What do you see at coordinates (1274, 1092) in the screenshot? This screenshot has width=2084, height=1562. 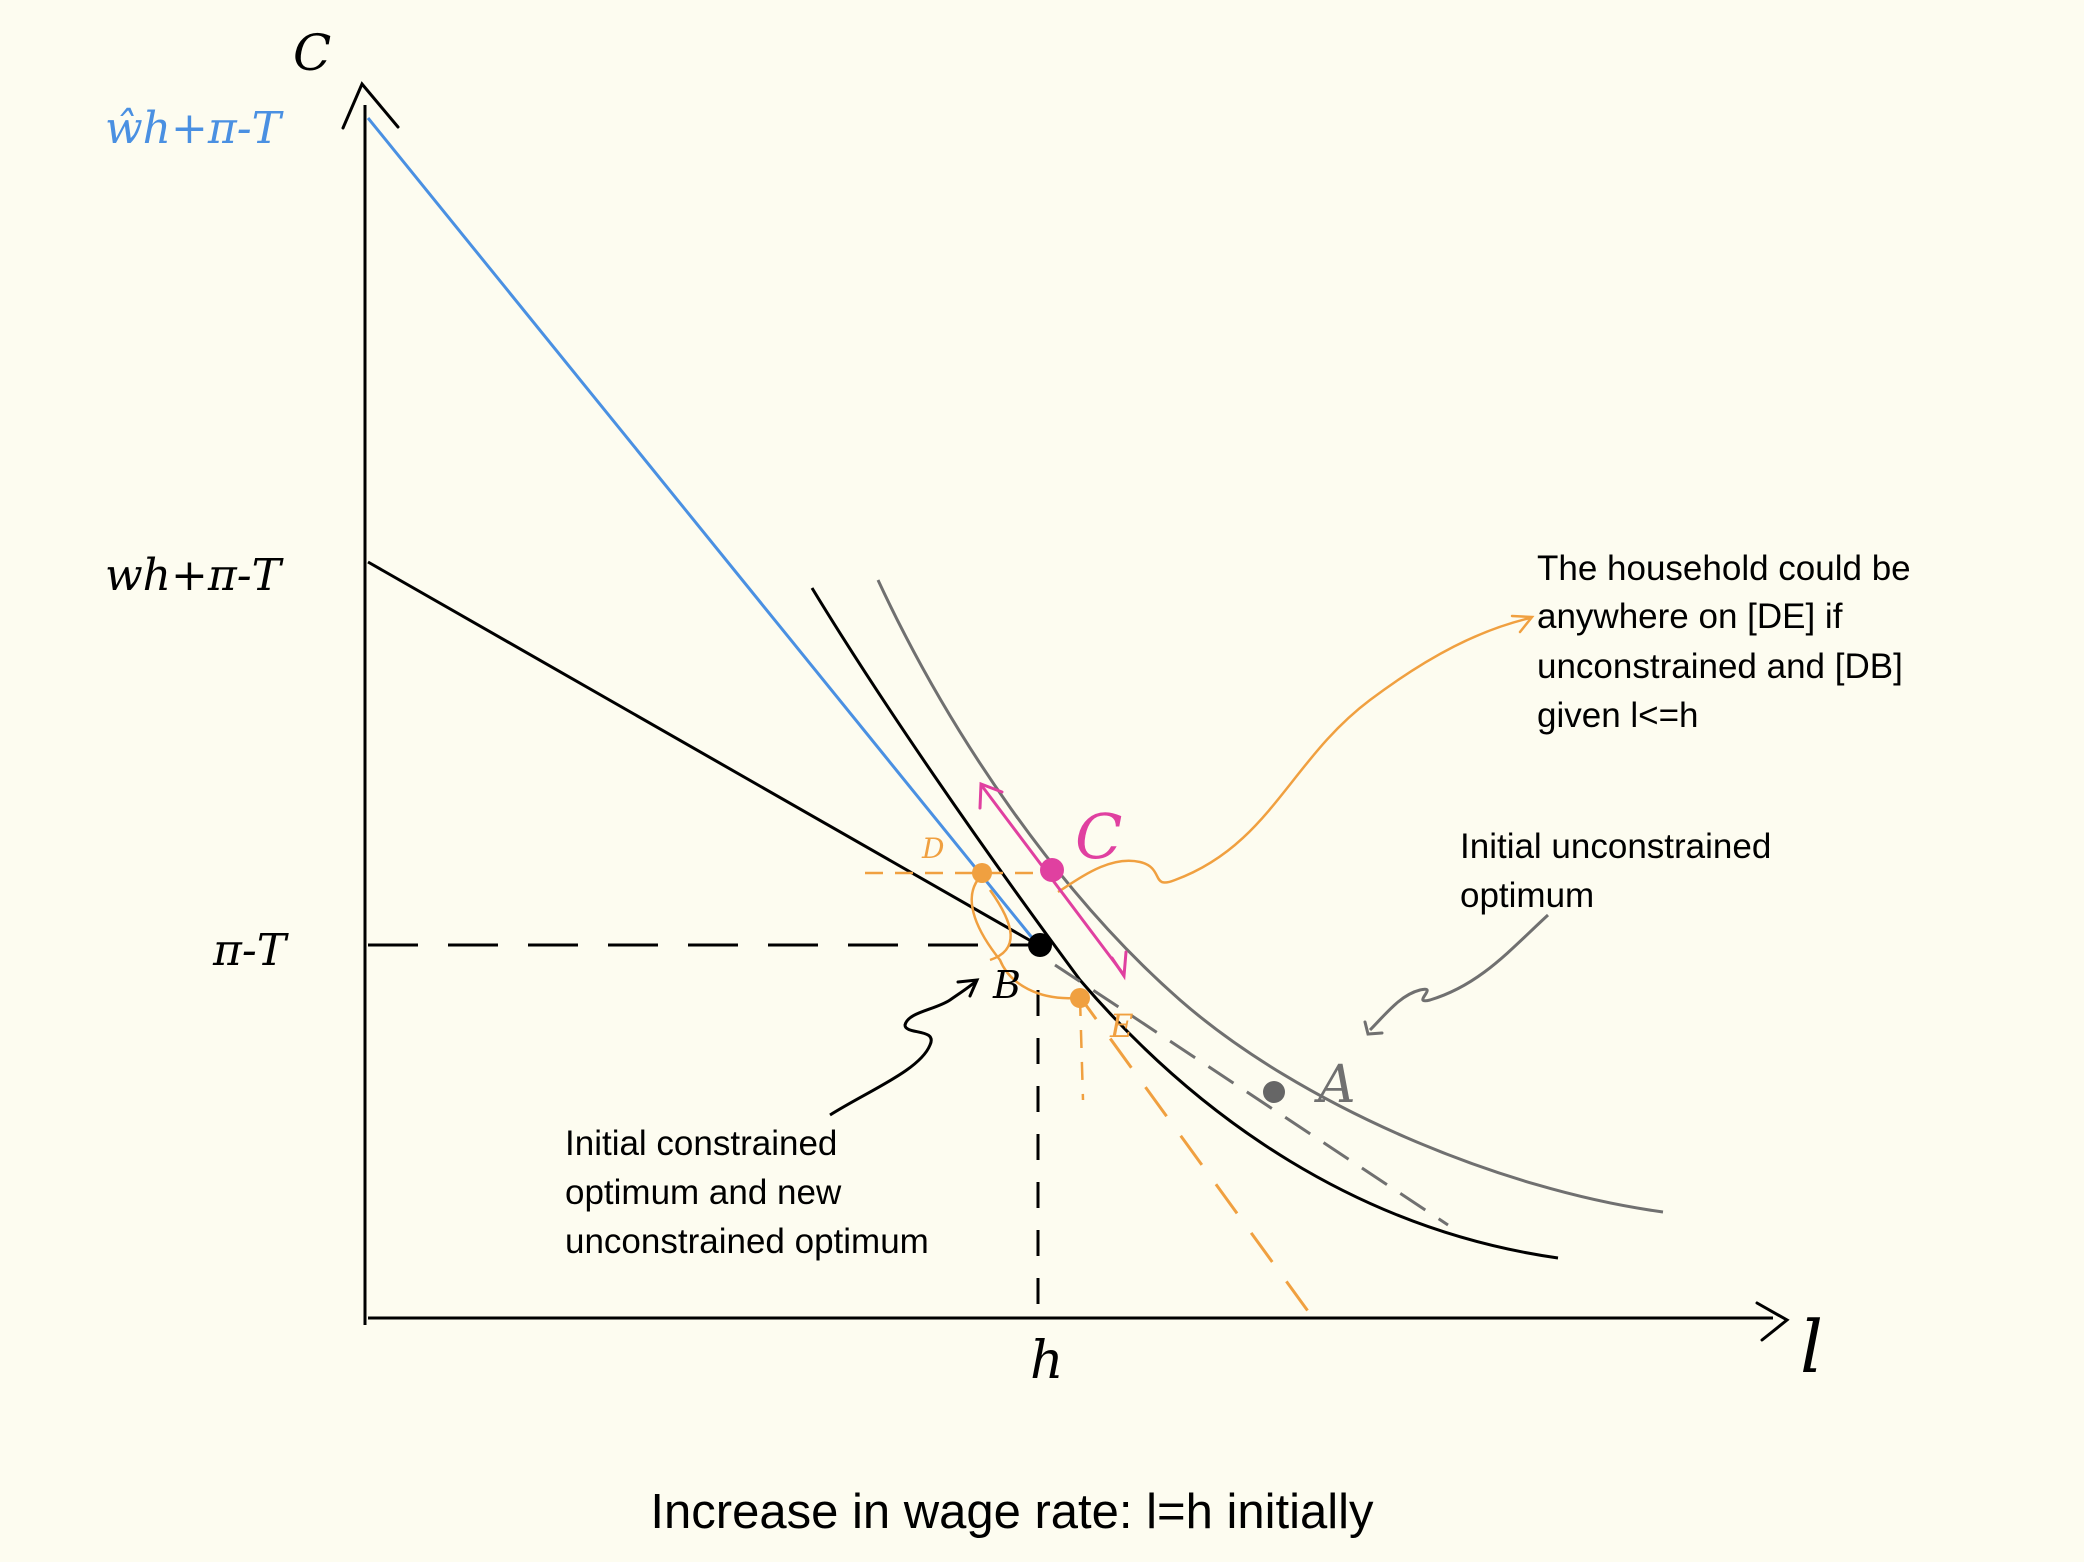 I see `point-a-dot` at bounding box center [1274, 1092].